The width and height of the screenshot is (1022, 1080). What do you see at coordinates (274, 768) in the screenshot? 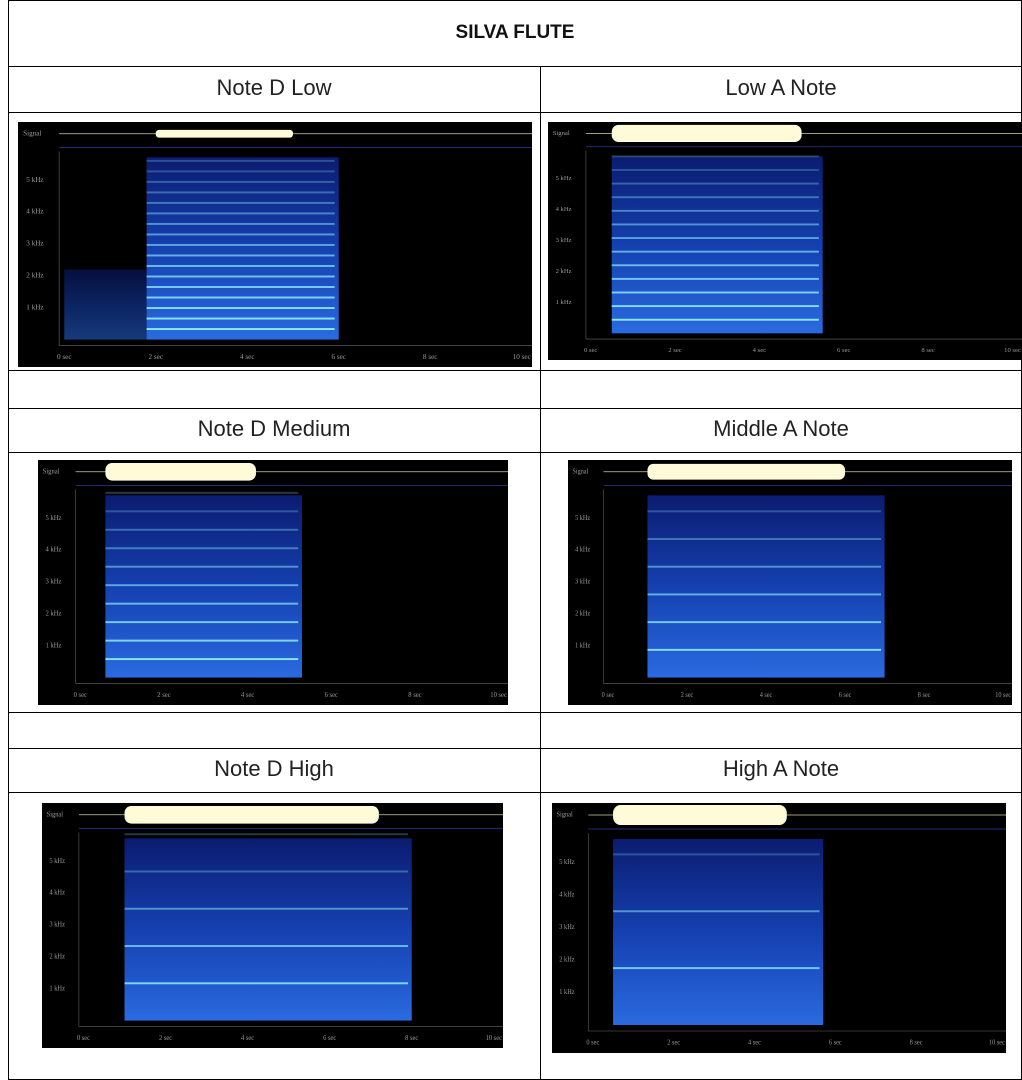
I see `cell-header: Note D High` at bounding box center [274, 768].